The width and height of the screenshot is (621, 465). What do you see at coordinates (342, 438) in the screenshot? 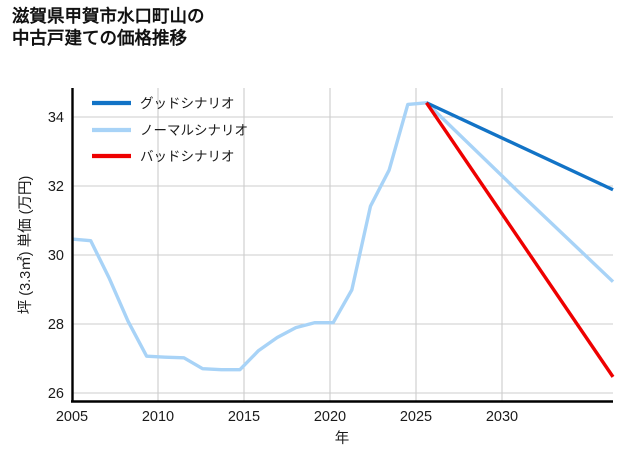
I see `x-axis-title: 年` at bounding box center [342, 438].